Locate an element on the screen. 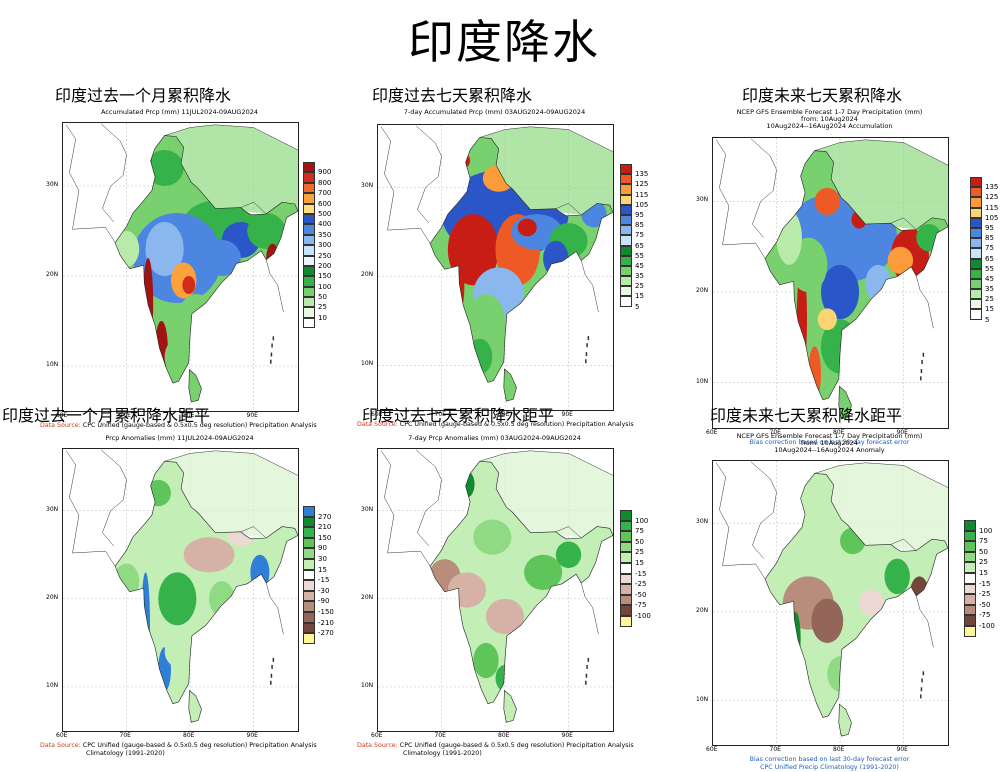 The image size is (1008, 772). legend-swatch-row: 90 is located at coordinates (318, 545).